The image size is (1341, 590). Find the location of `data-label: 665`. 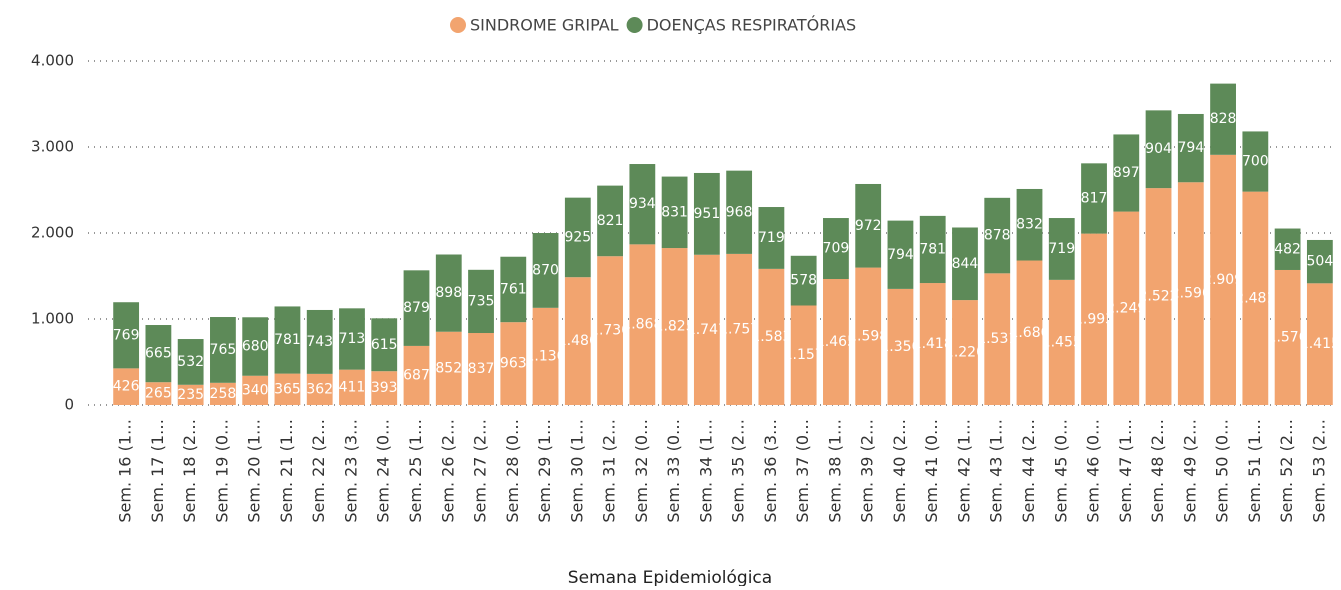

data-label: 665 is located at coordinates (158, 354).